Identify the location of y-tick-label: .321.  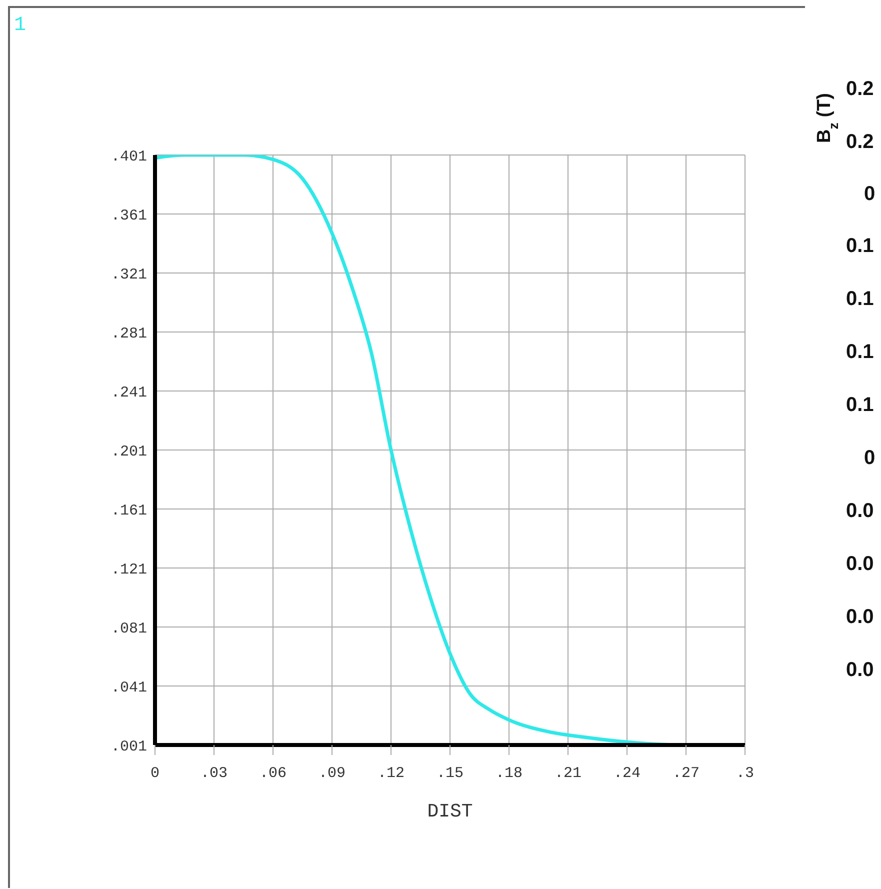
(128, 275).